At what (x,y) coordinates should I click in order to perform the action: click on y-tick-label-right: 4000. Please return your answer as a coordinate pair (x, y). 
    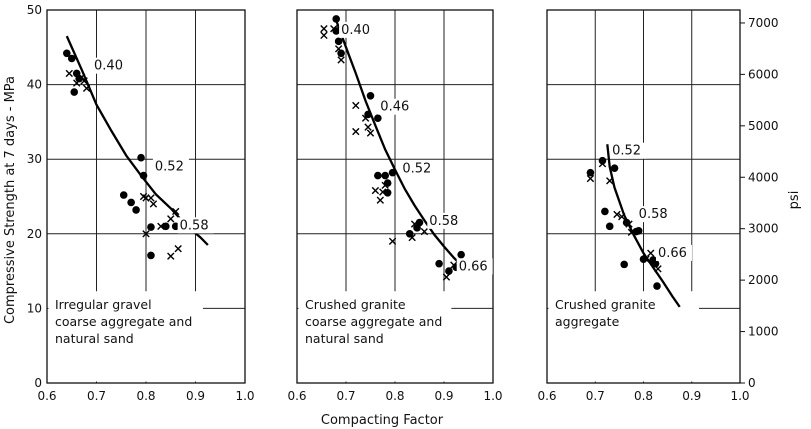
    Looking at the image, I should click on (763, 177).